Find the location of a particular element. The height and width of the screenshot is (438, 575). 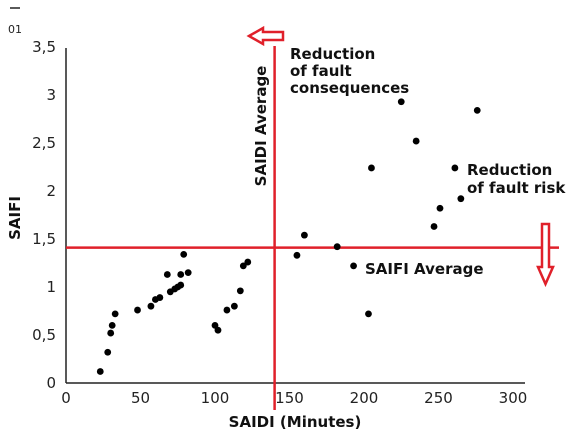

arrow-left-icon is located at coordinates (265, 36).